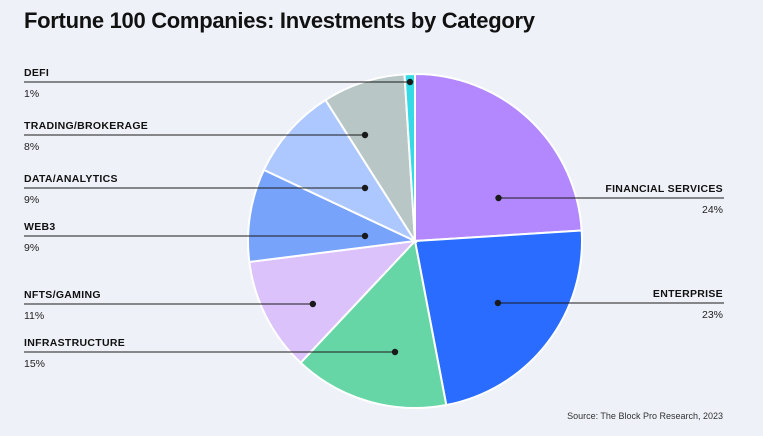 The width and height of the screenshot is (763, 436). I want to click on pie-slice-web3, so click(333, 216).